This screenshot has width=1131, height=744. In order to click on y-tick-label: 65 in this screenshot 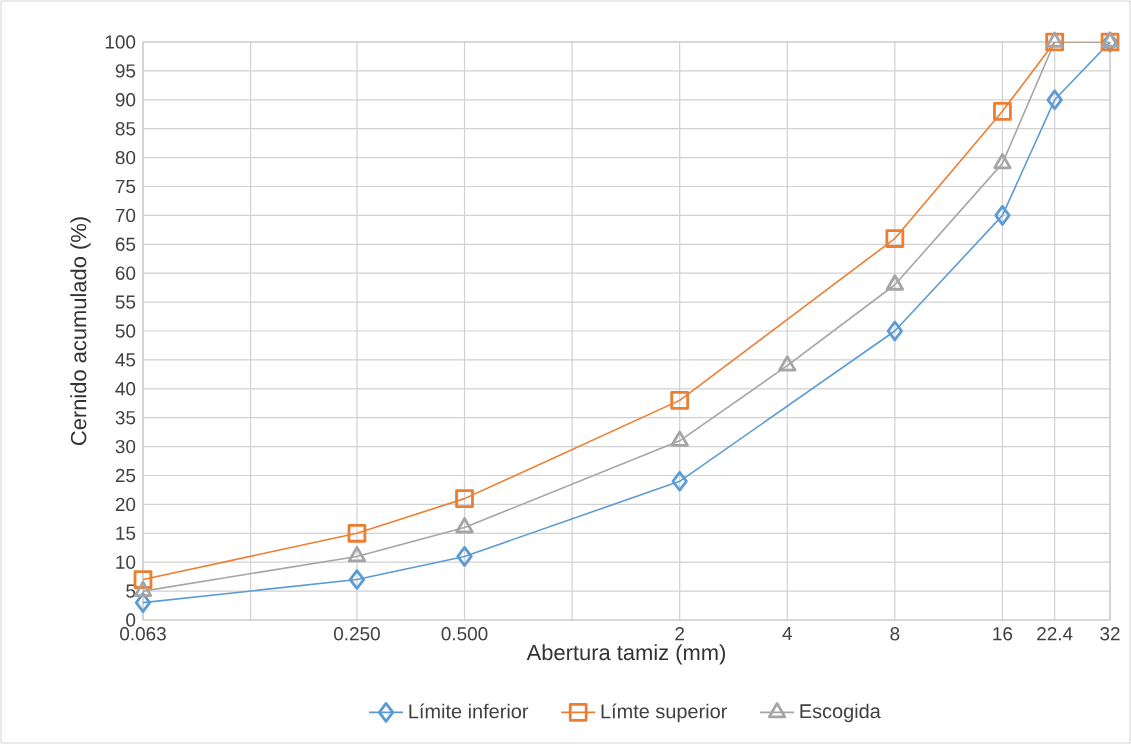, I will do `click(125, 244)`.